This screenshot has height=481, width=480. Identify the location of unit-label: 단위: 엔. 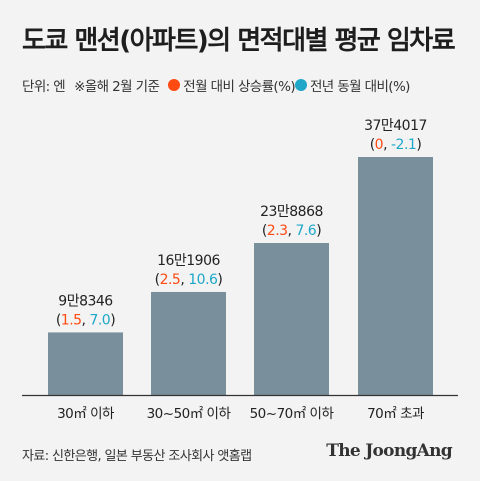
(44, 87).